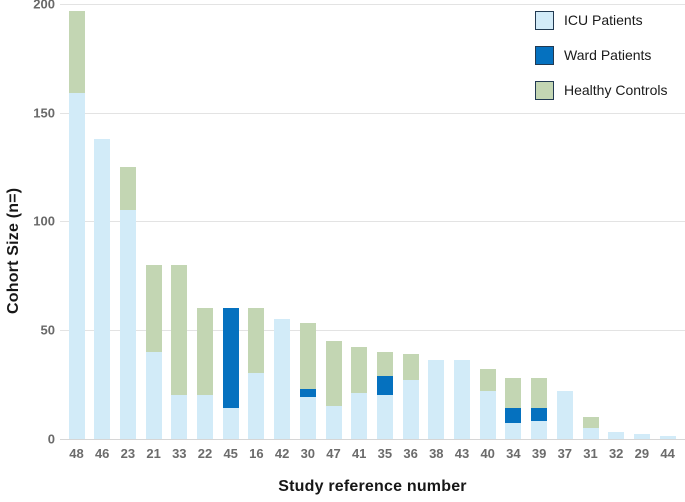 The height and width of the screenshot is (502, 685). I want to click on bar-48-segment-healthy-controls, so click(76, 52).